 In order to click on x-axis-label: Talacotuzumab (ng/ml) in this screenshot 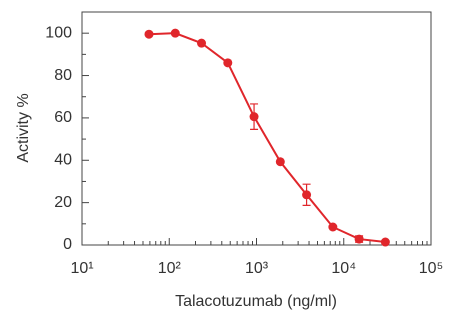, I will do `click(256, 301)`.